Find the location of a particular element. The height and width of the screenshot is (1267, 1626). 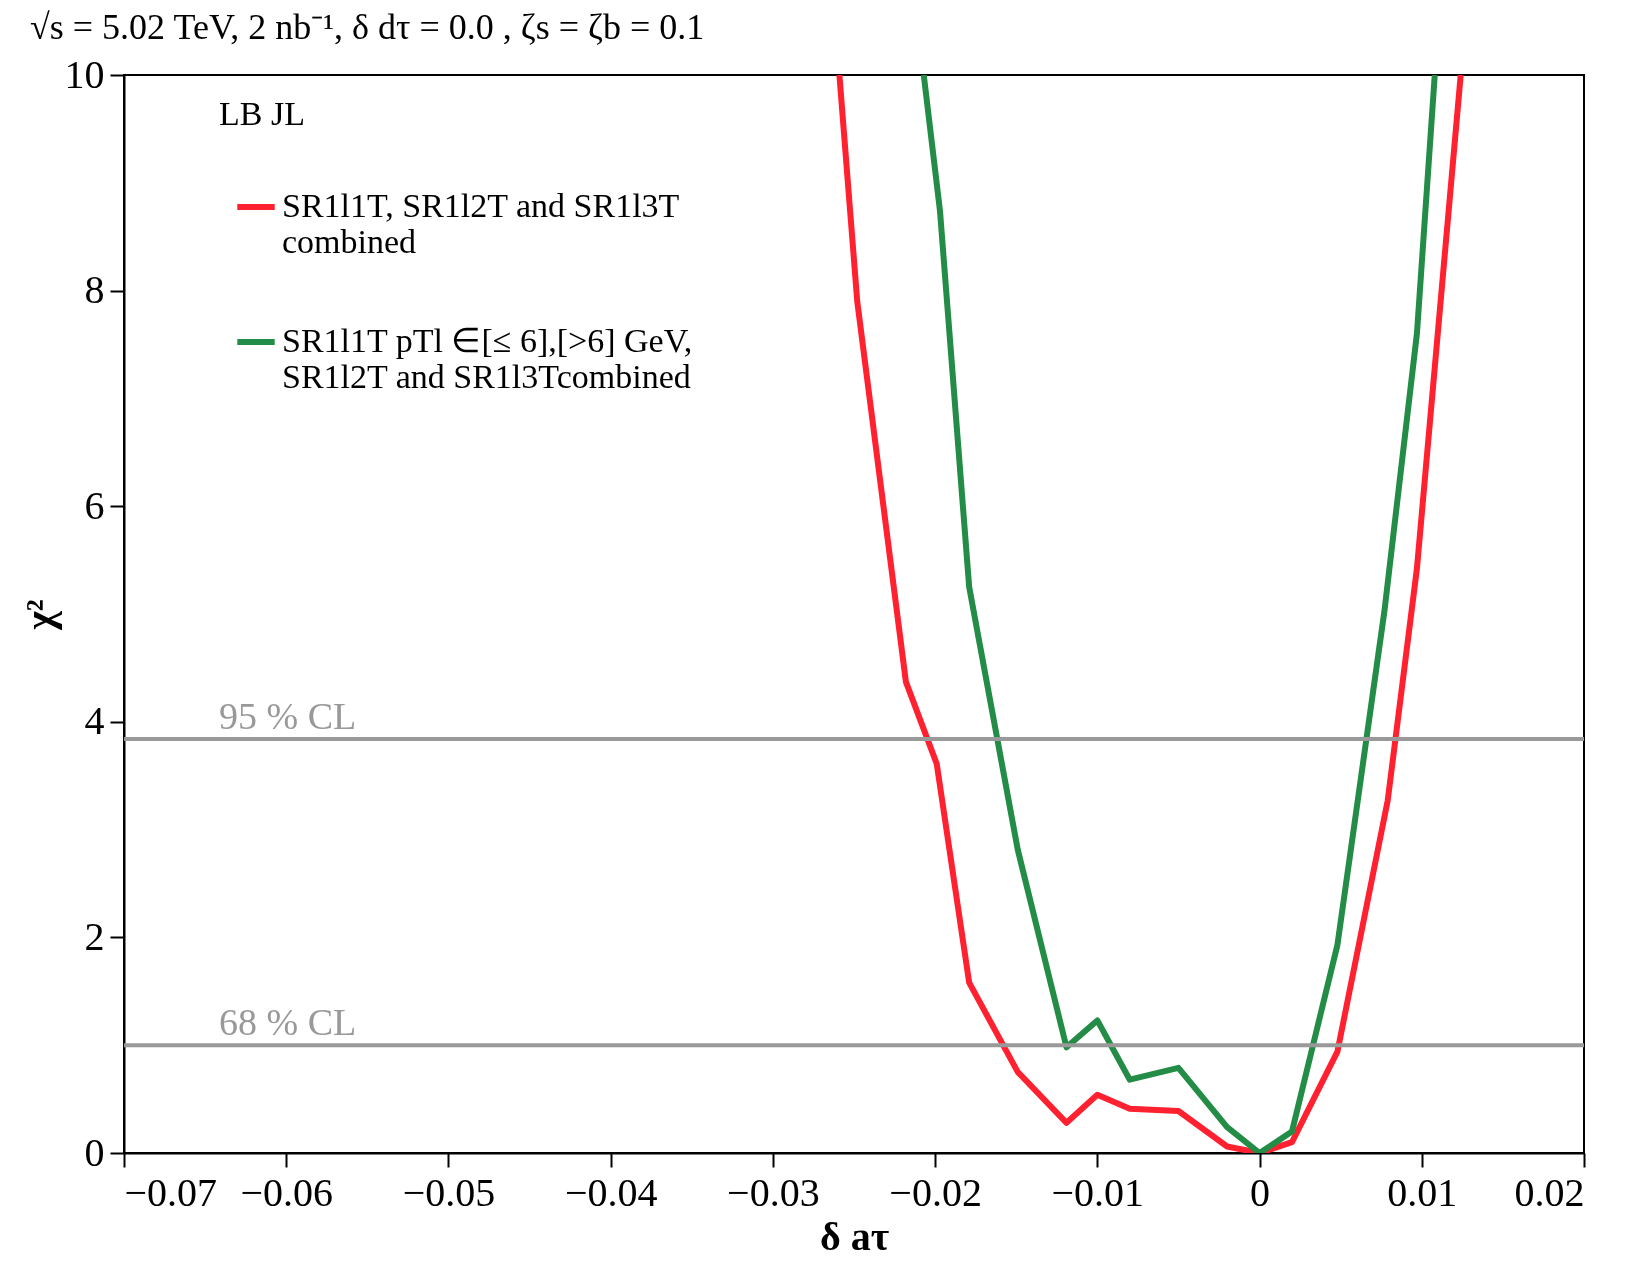

x-tick-label: −0.07 is located at coordinates (171, 1192).